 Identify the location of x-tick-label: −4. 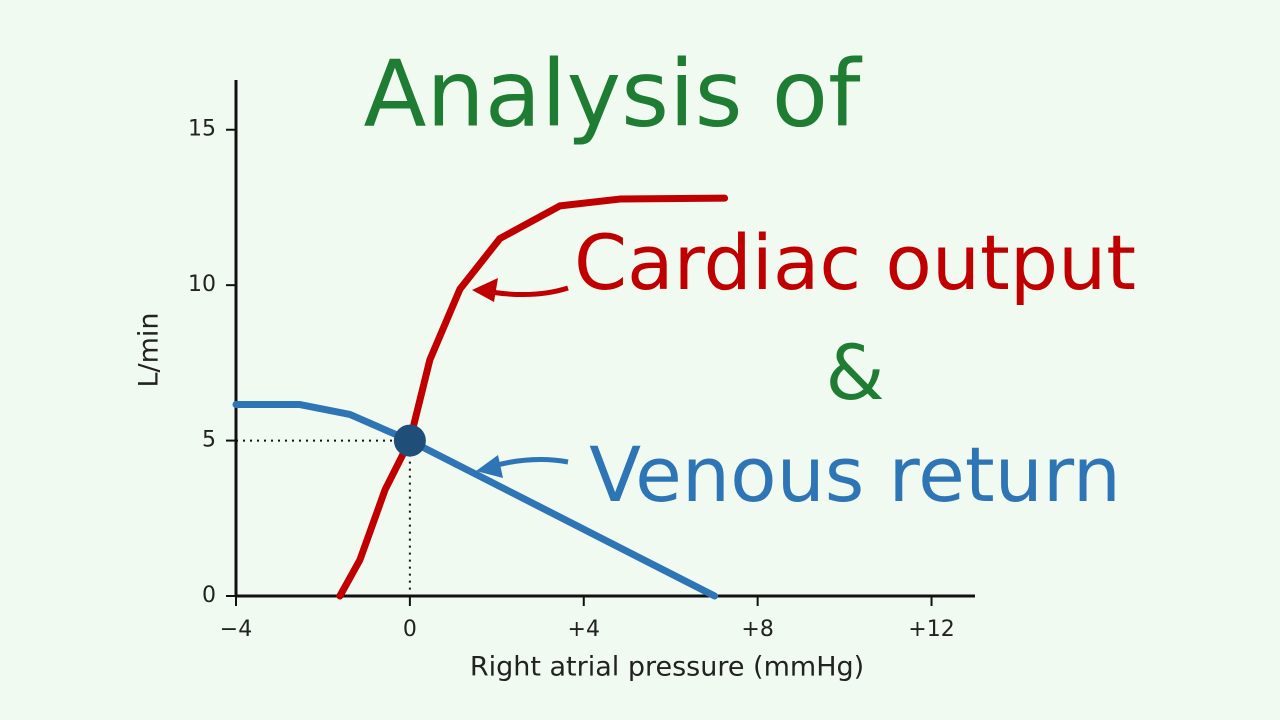
(236, 629).